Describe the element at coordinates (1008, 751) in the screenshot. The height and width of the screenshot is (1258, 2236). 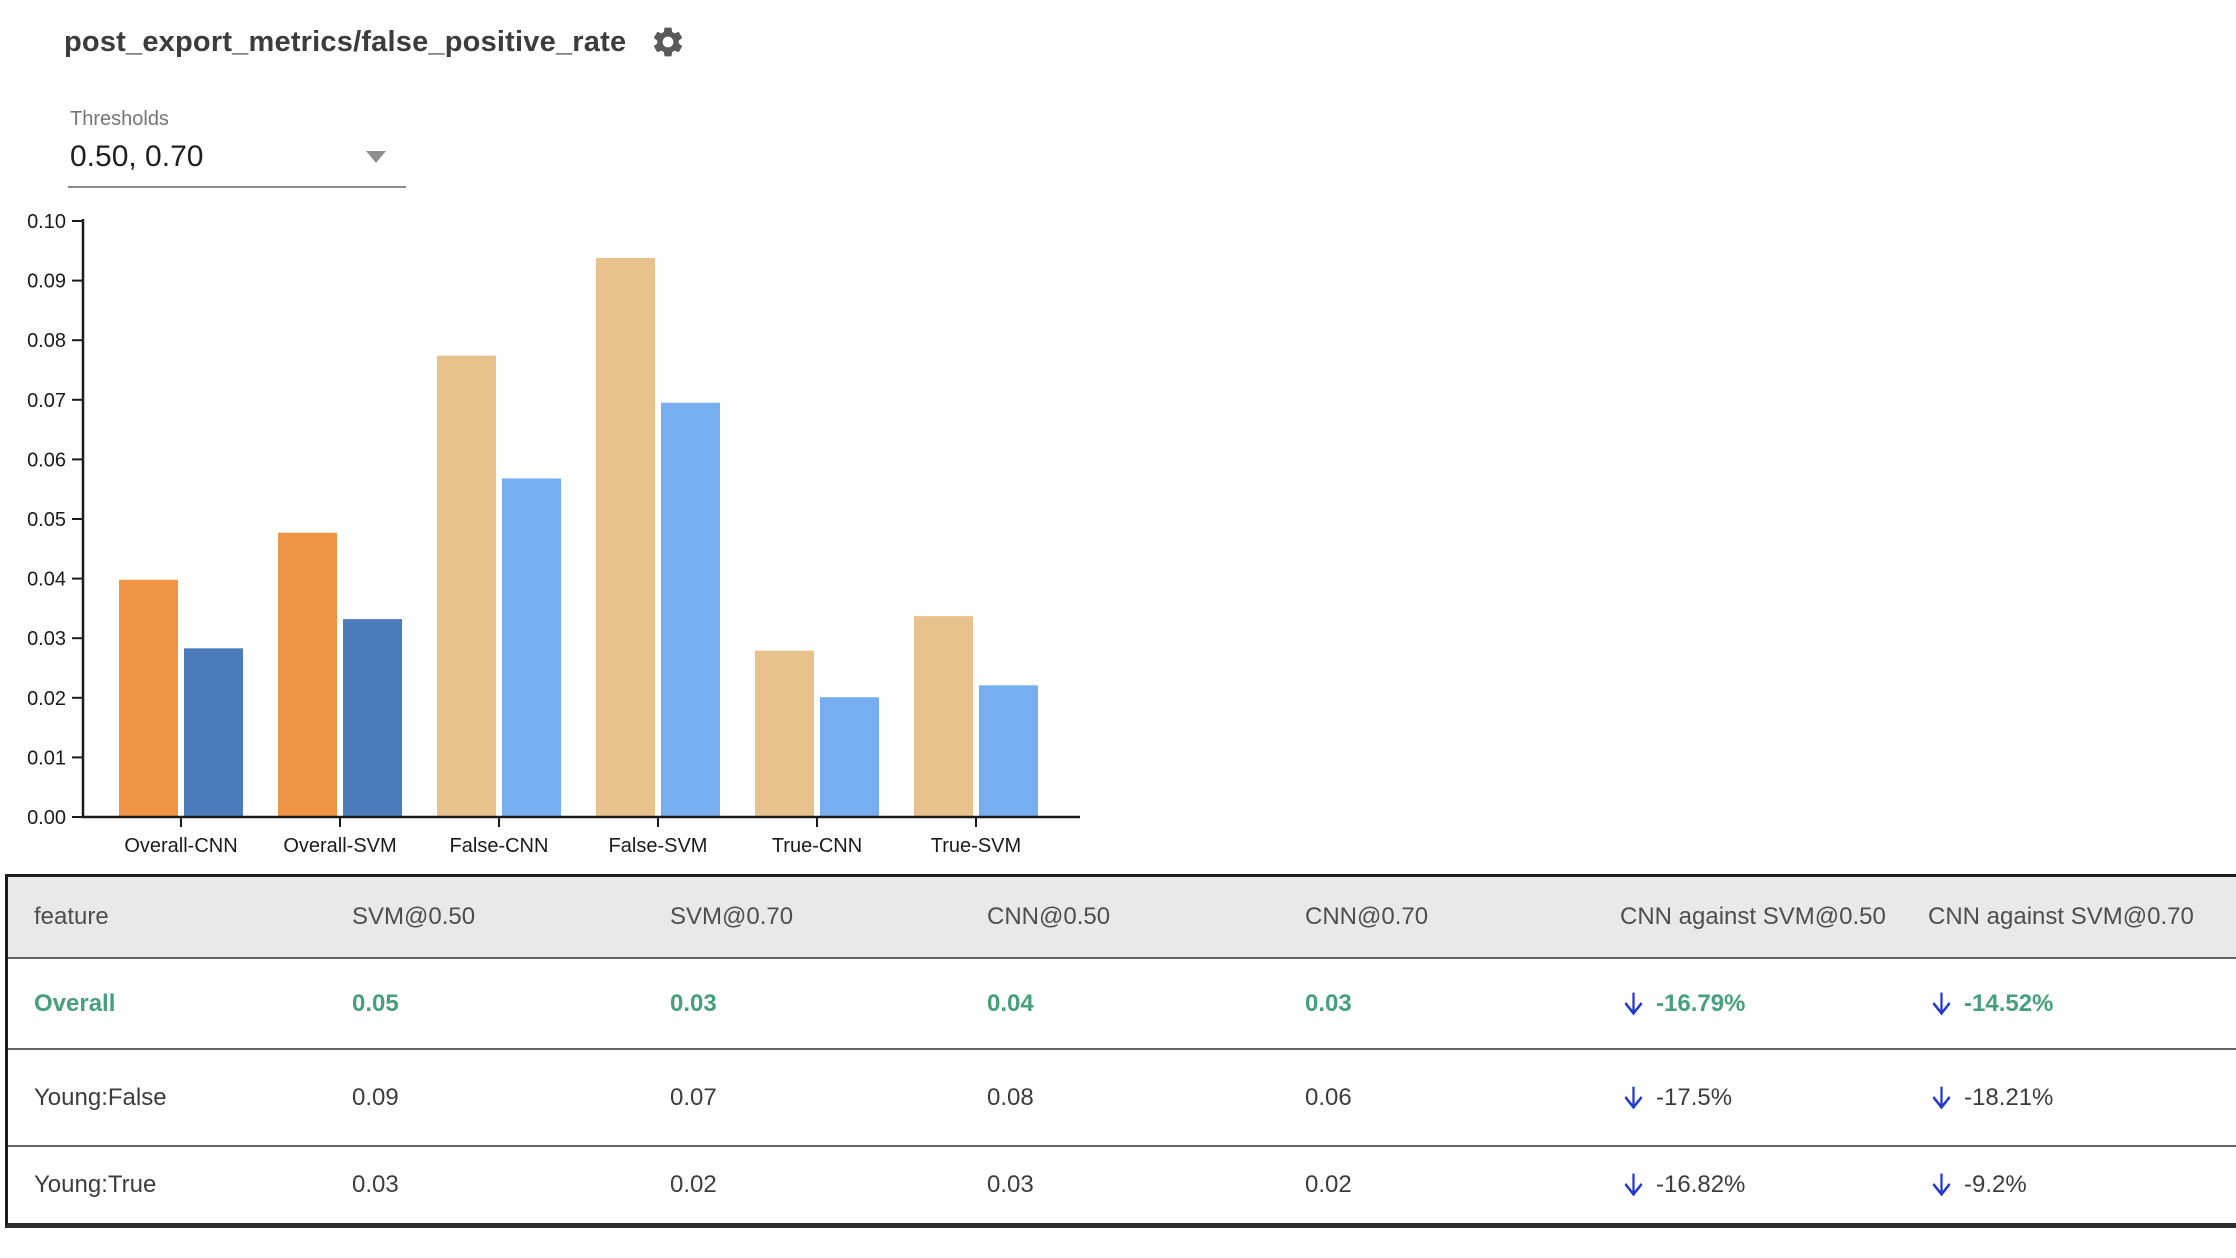
I see `bar-true-svm-threshold-0.70` at that location.